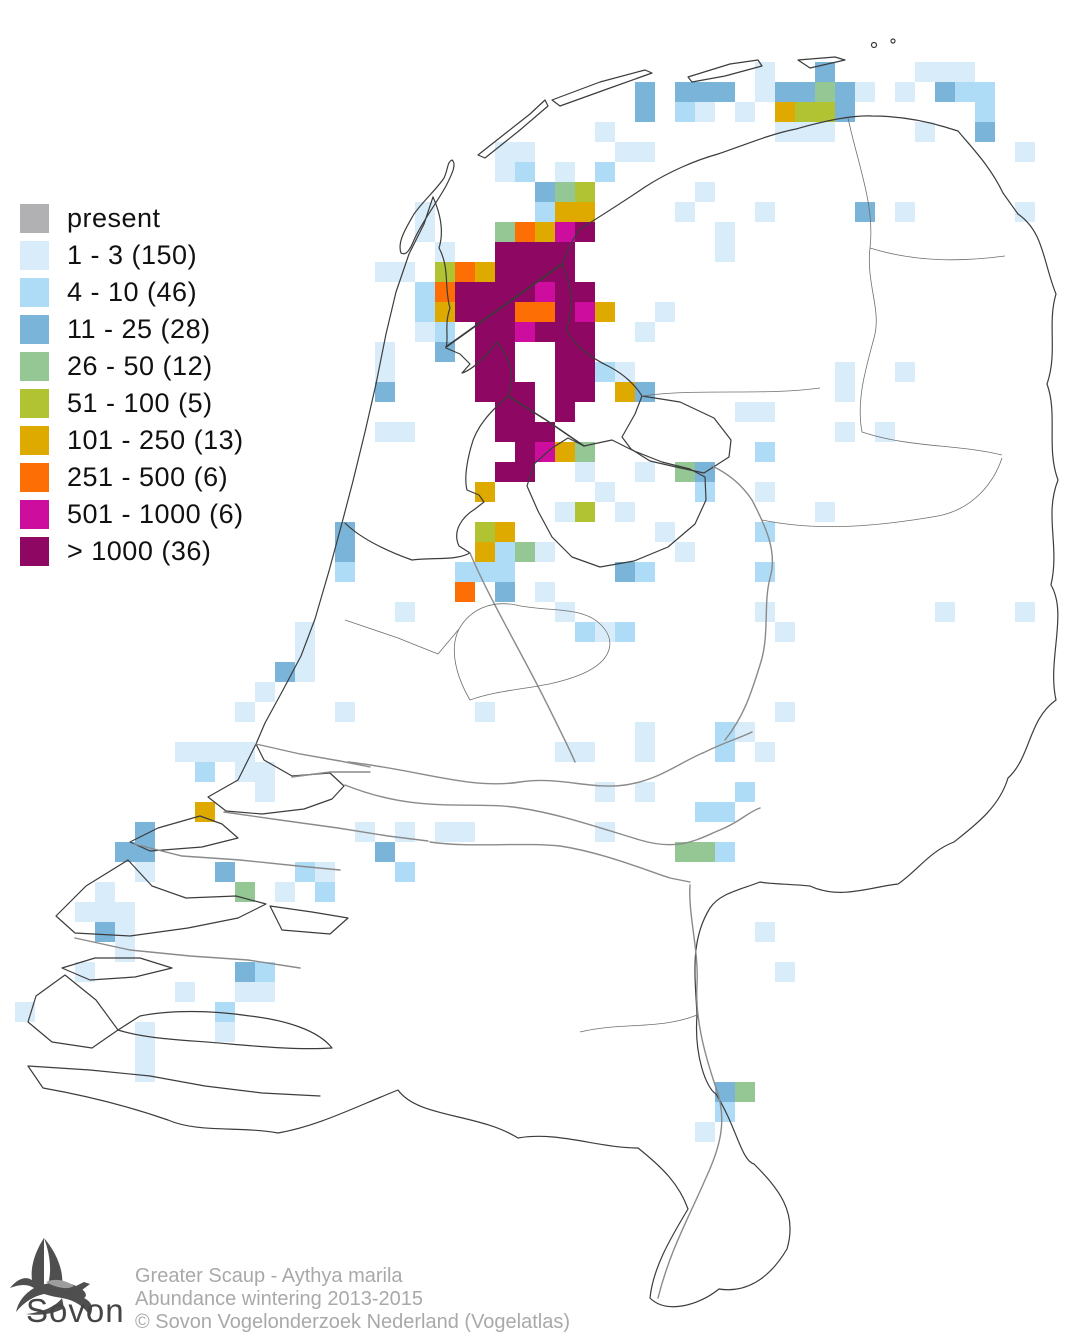 This screenshot has height=1340, width=1074. Describe the element at coordinates (132, 403) in the screenshot. I see `legend-item: 51 - 100 (5)` at that location.